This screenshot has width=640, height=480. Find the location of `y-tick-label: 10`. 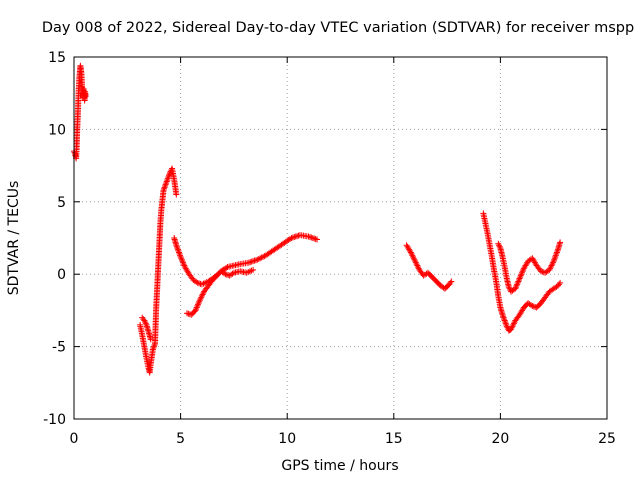

y-tick-label: 10 is located at coordinates (57, 130).